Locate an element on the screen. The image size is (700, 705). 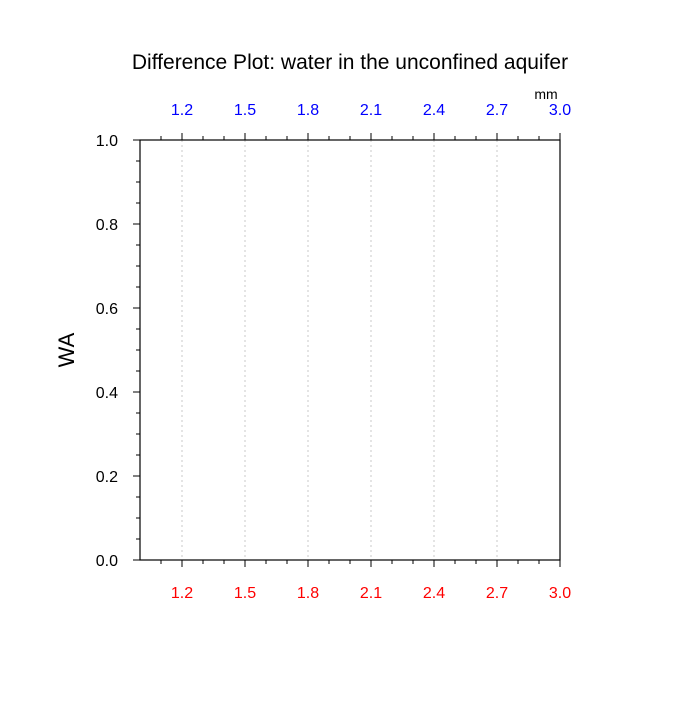
y-tick-label: 0.8 is located at coordinates (107, 225).